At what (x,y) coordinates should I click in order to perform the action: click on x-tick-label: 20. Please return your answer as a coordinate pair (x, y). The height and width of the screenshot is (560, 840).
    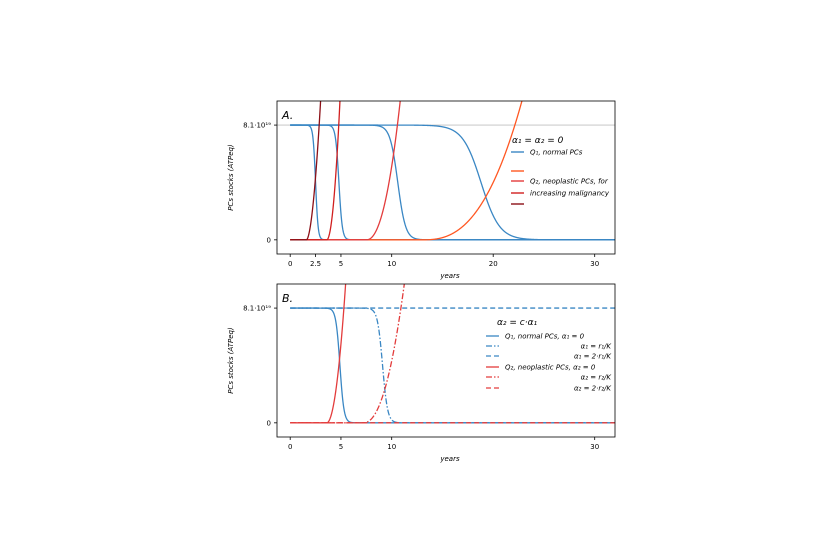
    Looking at the image, I should click on (493, 264).